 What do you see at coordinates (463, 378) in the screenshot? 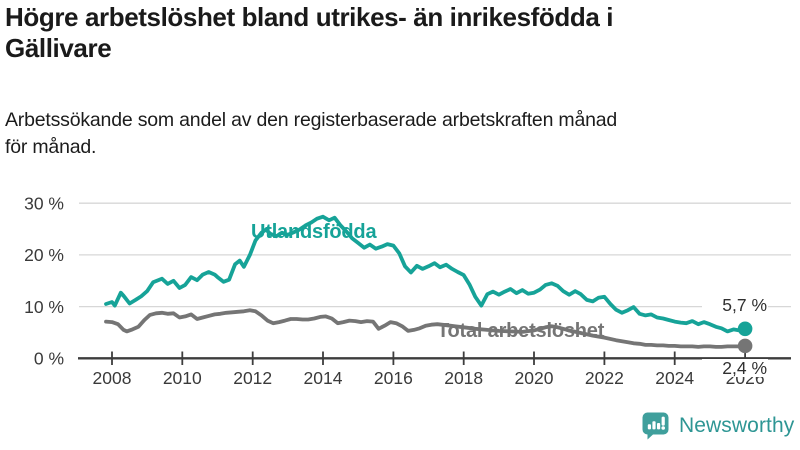
I see `x-axis-tick-label: 2018` at bounding box center [463, 378].